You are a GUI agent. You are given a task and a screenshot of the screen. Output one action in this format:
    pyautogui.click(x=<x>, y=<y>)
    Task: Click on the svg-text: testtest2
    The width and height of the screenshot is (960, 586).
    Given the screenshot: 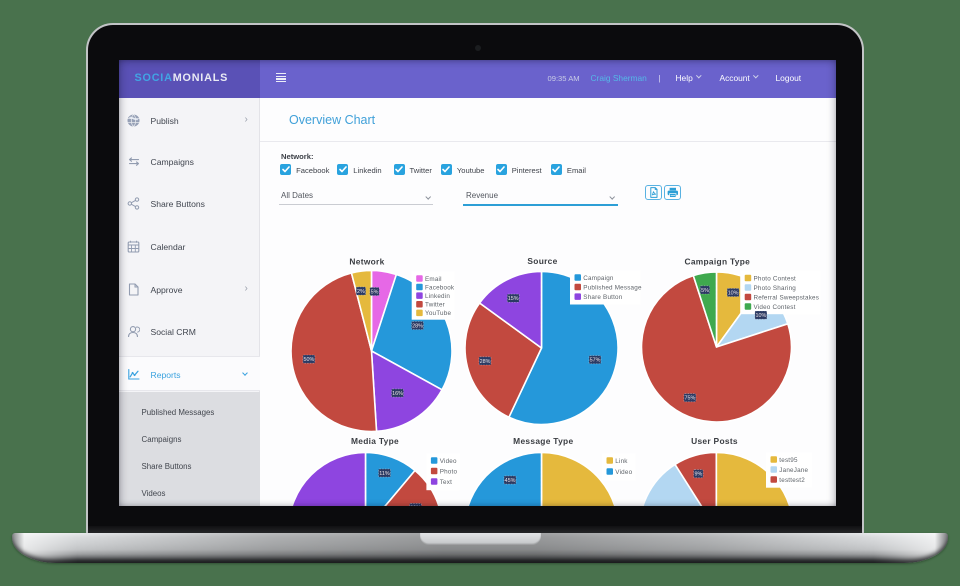 What is the action you would take?
    pyautogui.click(x=792, y=479)
    